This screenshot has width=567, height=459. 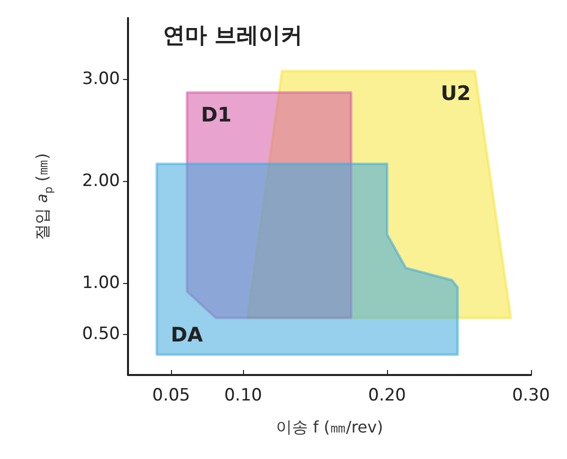 I want to click on x-tick-label: 0.05, so click(x=171, y=396).